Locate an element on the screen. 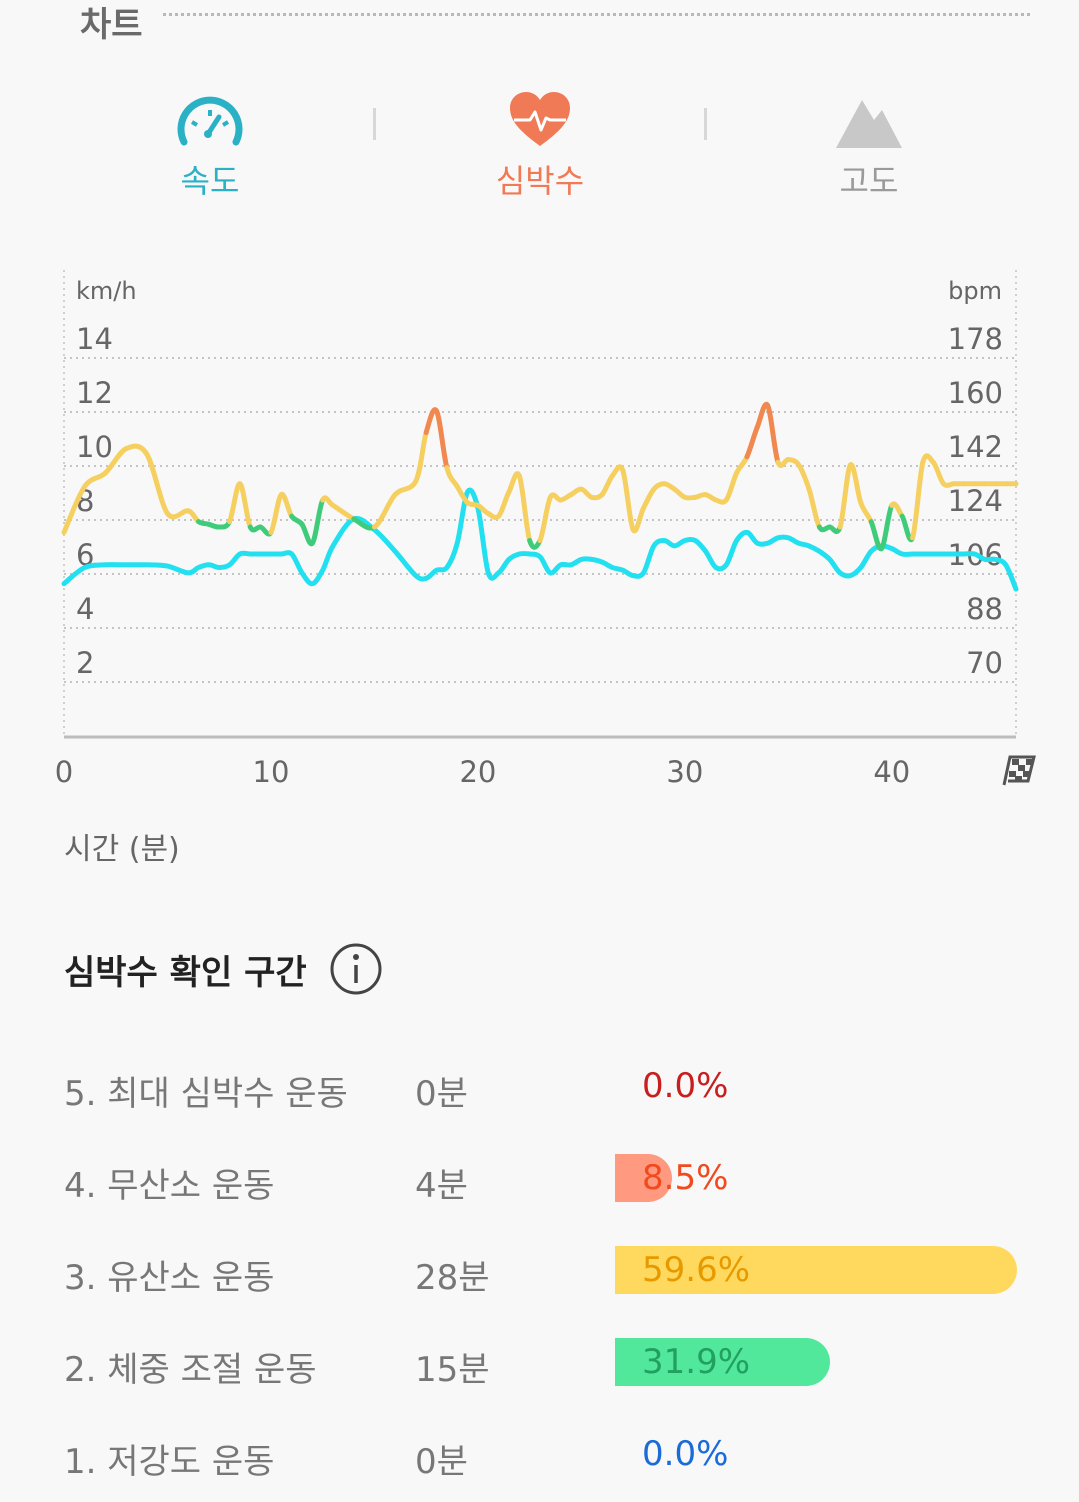  info-icon is located at coordinates (356, 969).